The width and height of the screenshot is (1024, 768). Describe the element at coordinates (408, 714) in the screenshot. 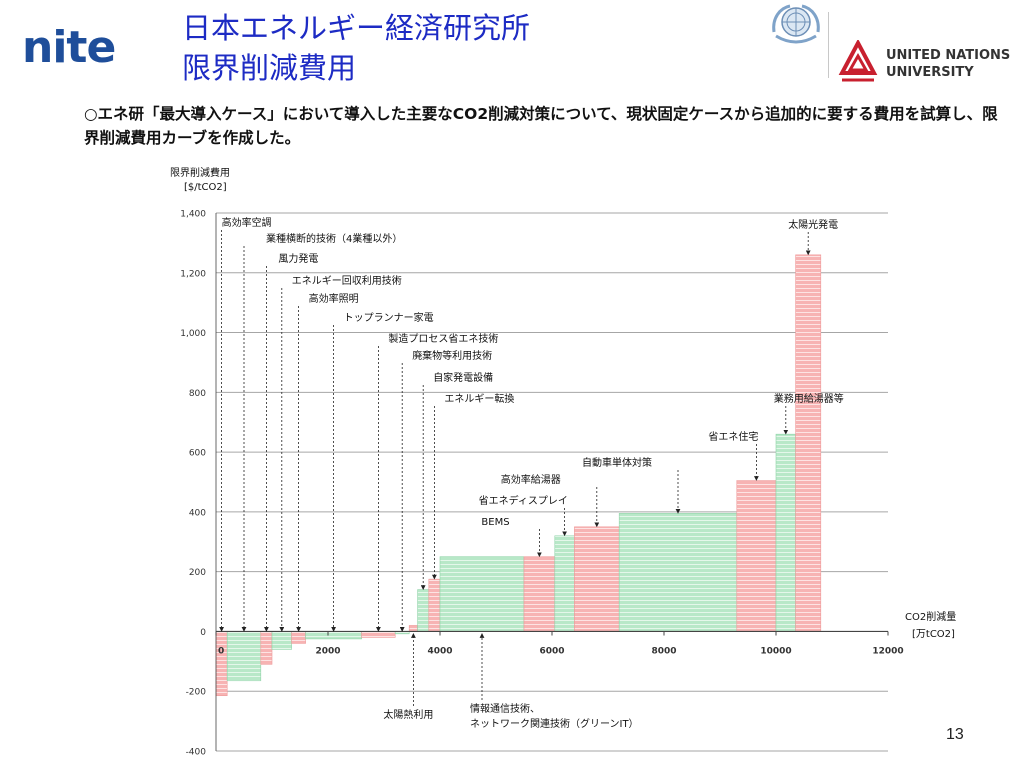

I see `bar-label-8-line-0: 太陽熱利用` at that location.